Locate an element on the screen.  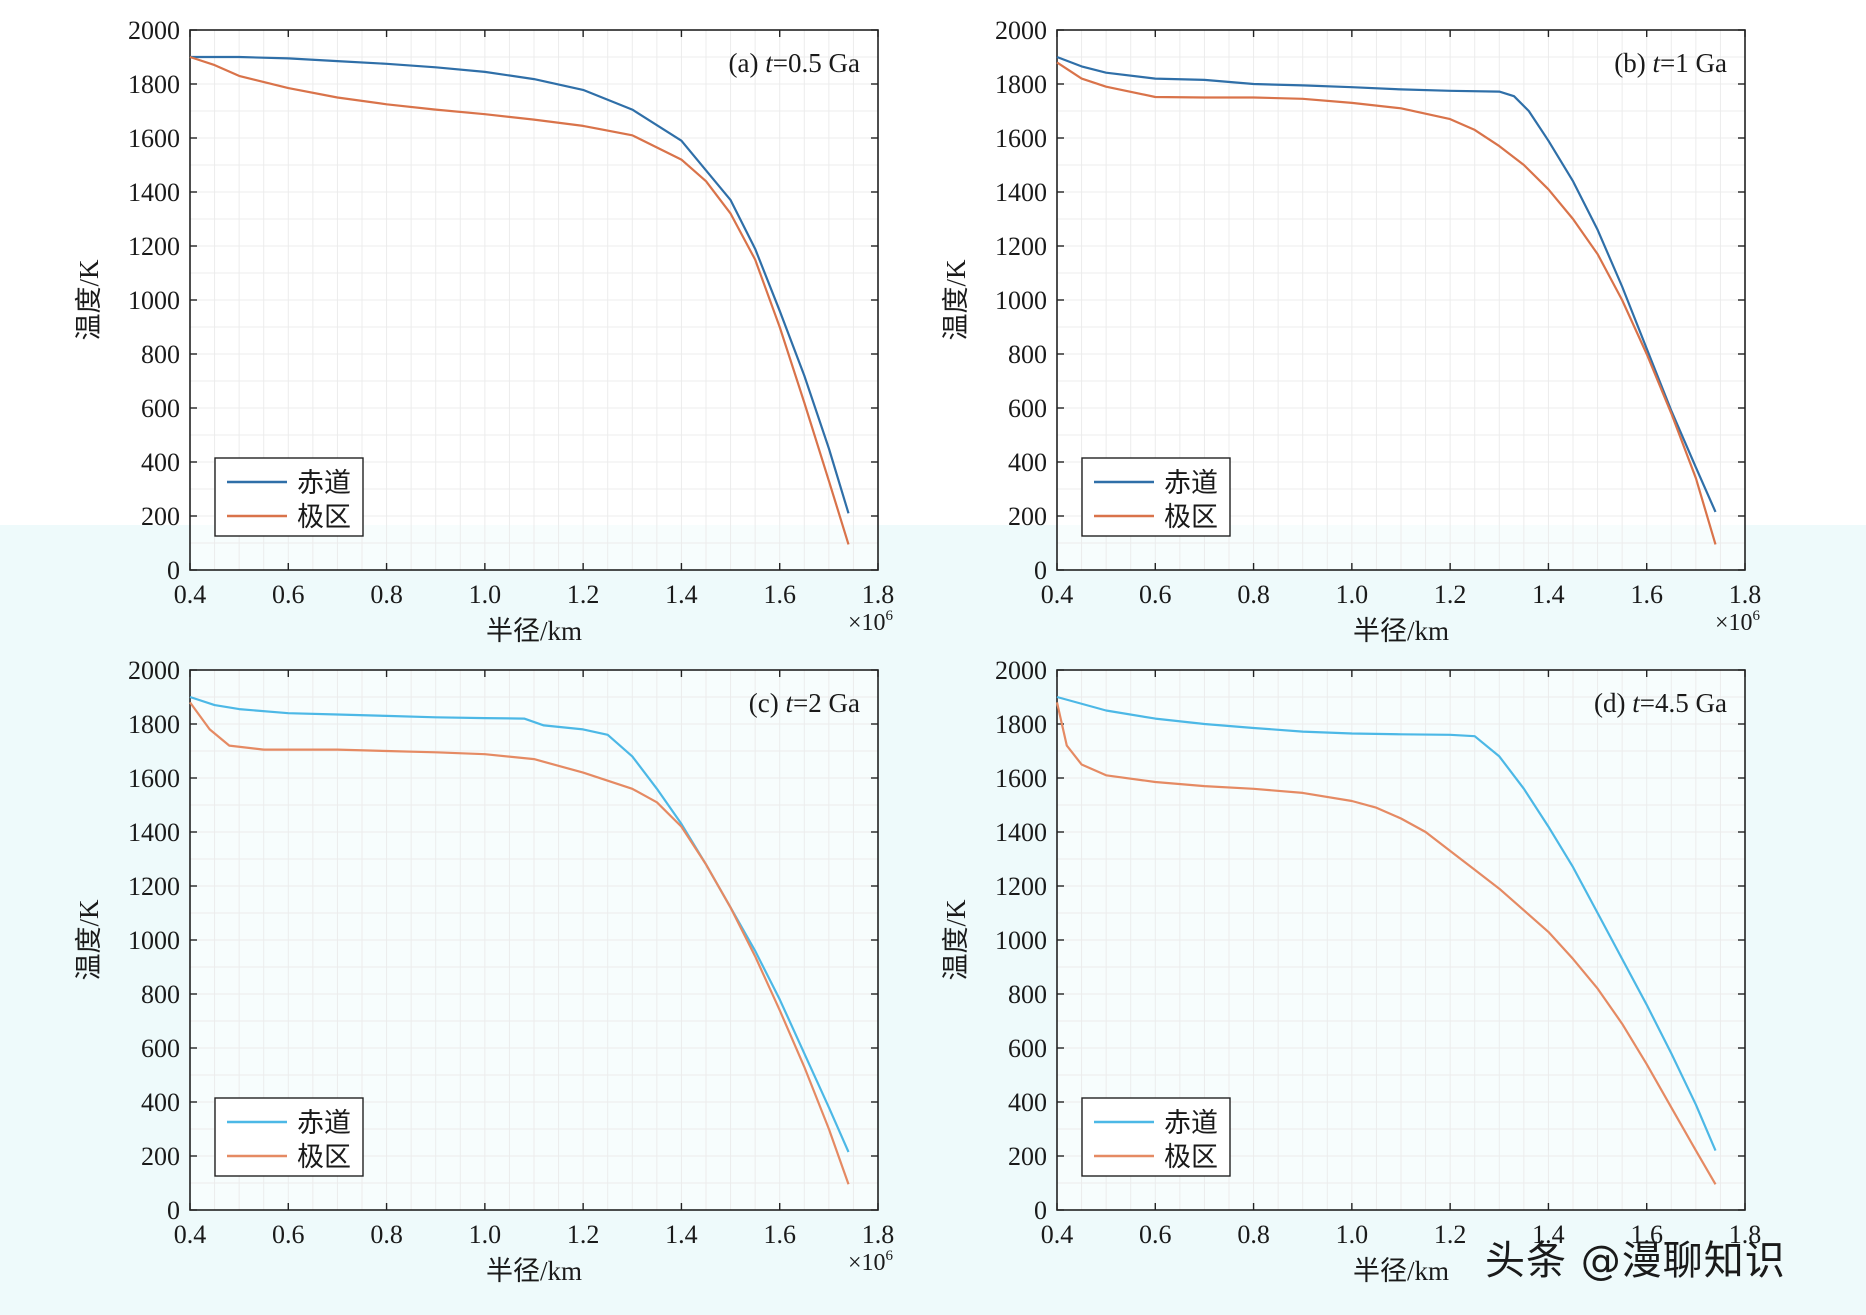
panel-title: (c) t=2 Ga is located at coordinates (804, 703).